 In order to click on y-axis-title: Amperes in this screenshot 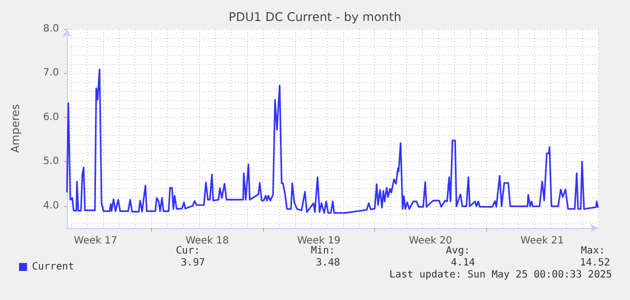, I will do `click(15, 128)`.